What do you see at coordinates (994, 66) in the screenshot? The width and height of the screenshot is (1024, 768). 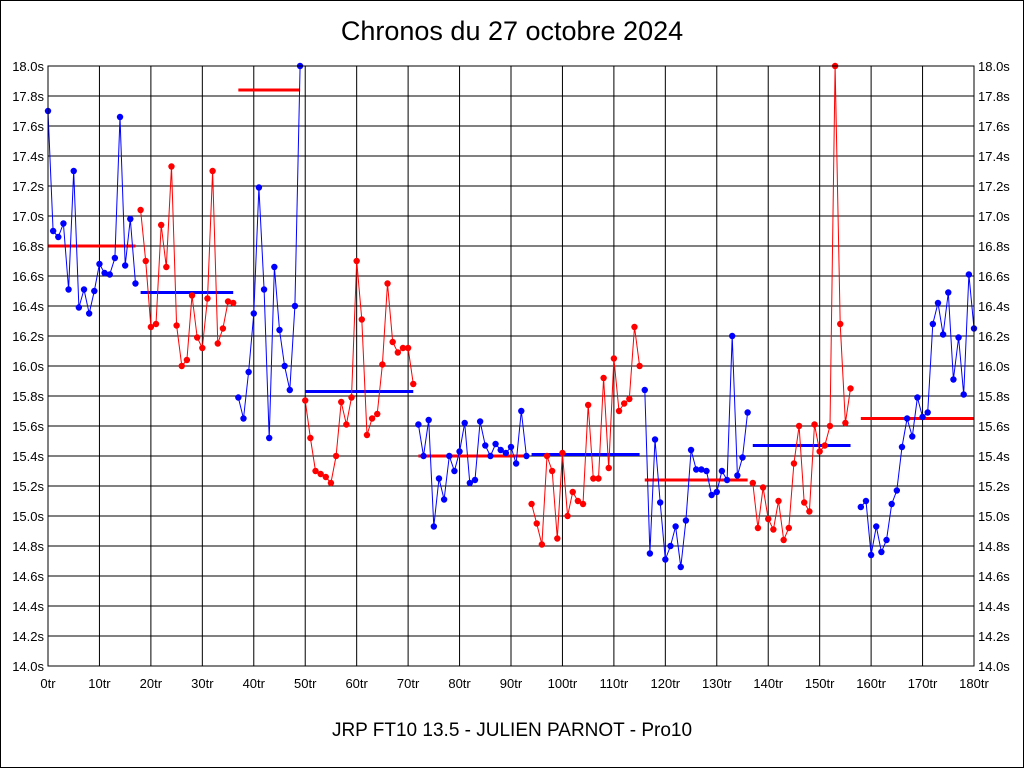 I see `y-tick-label-right: 18.0s` at bounding box center [994, 66].